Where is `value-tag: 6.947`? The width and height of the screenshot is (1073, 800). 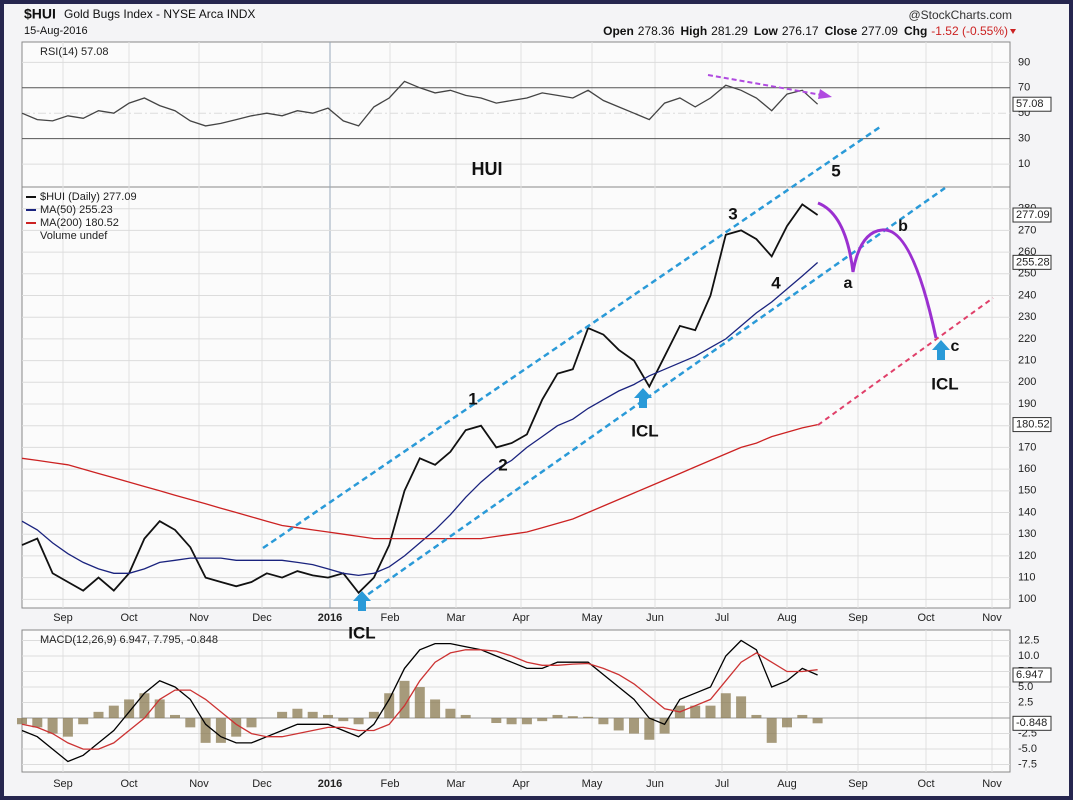
value-tag: 6.947 is located at coordinates (1030, 675).